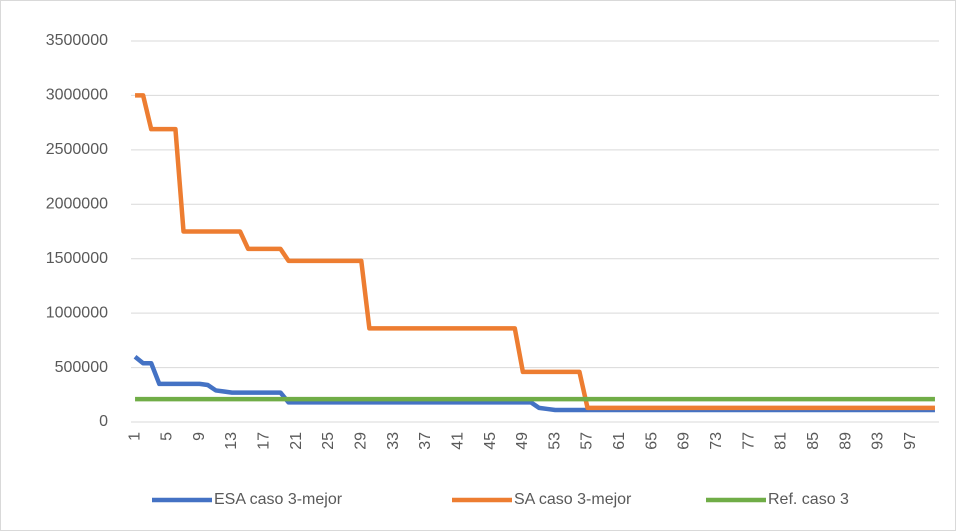 The width and height of the screenshot is (956, 531). What do you see at coordinates (360, 441) in the screenshot?
I see `x-tick-label: 29` at bounding box center [360, 441].